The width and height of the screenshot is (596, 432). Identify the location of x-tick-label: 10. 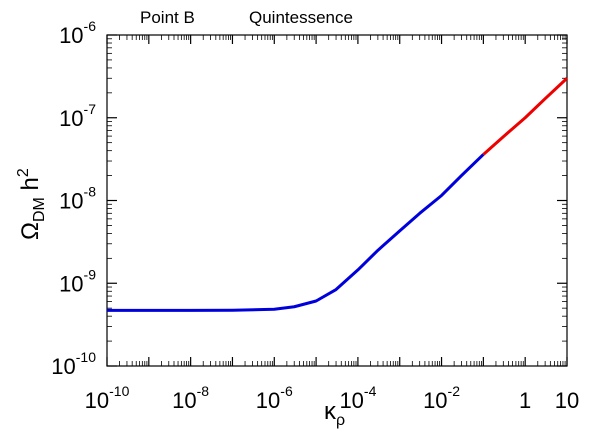
(567, 400).